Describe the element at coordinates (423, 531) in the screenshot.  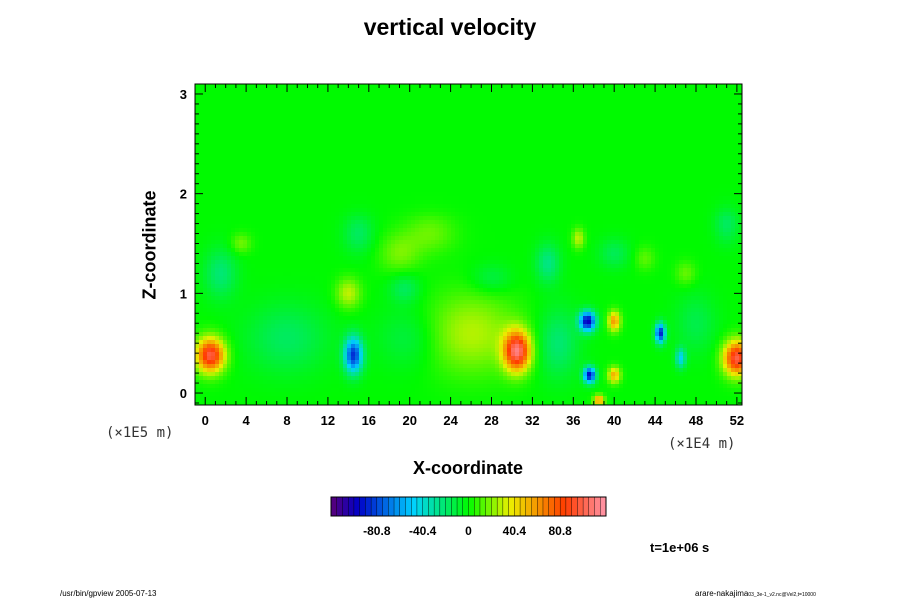
I see `colorbar-tick-label: -40.4` at that location.